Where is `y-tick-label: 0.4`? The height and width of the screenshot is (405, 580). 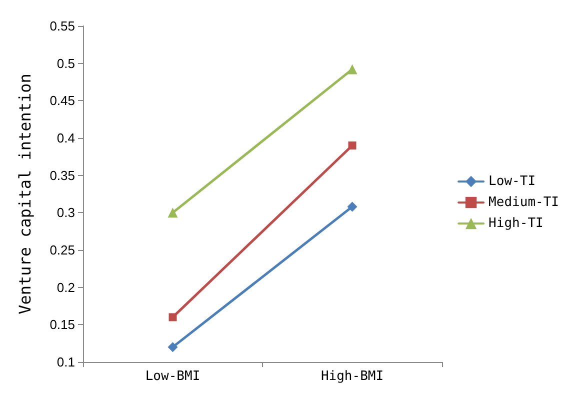
y-tick-label: 0.4 is located at coordinates (65, 138).